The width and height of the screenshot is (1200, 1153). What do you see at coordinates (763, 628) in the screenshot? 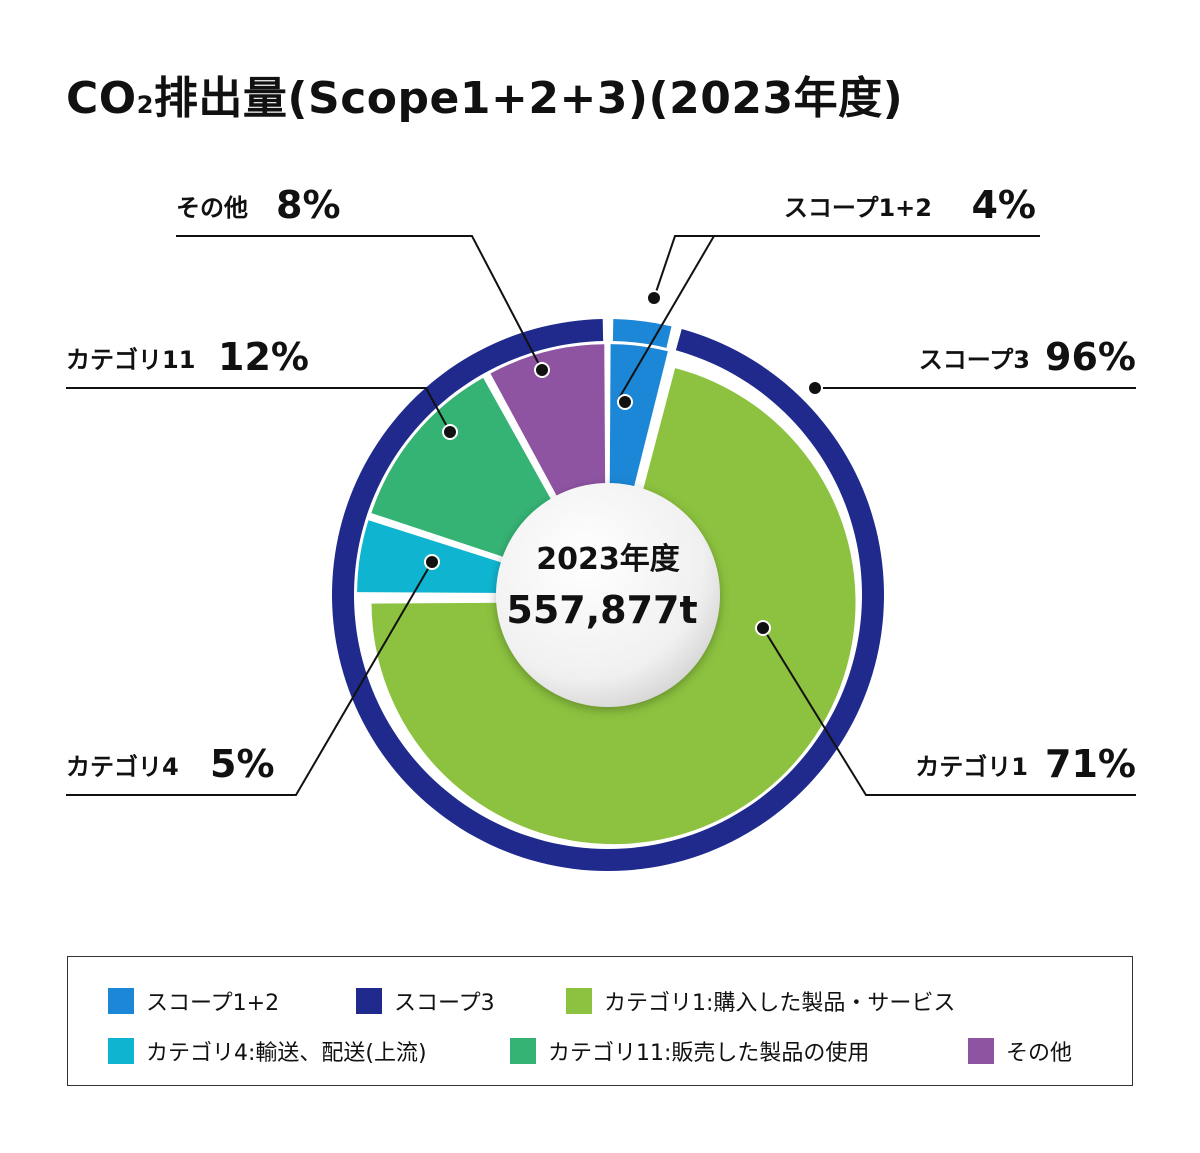
I see `callout-dot-cat1` at bounding box center [763, 628].